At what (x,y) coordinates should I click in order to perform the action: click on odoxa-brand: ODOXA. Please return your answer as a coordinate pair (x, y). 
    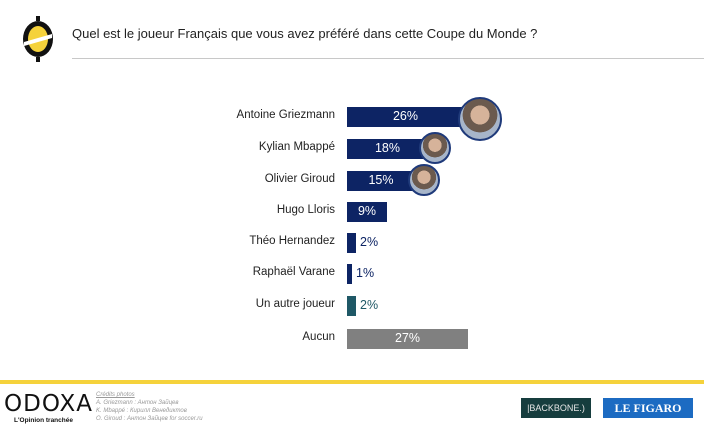
    Looking at the image, I should click on (48, 404).